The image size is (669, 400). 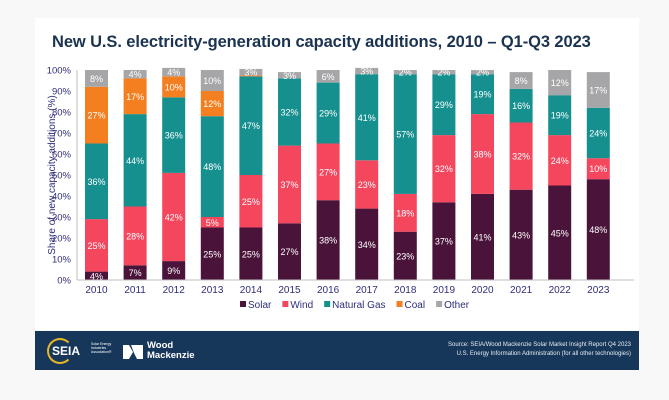 What do you see at coordinates (171, 355) in the screenshot?
I see `wm-logo-line2: Mackenzie` at bounding box center [171, 355].